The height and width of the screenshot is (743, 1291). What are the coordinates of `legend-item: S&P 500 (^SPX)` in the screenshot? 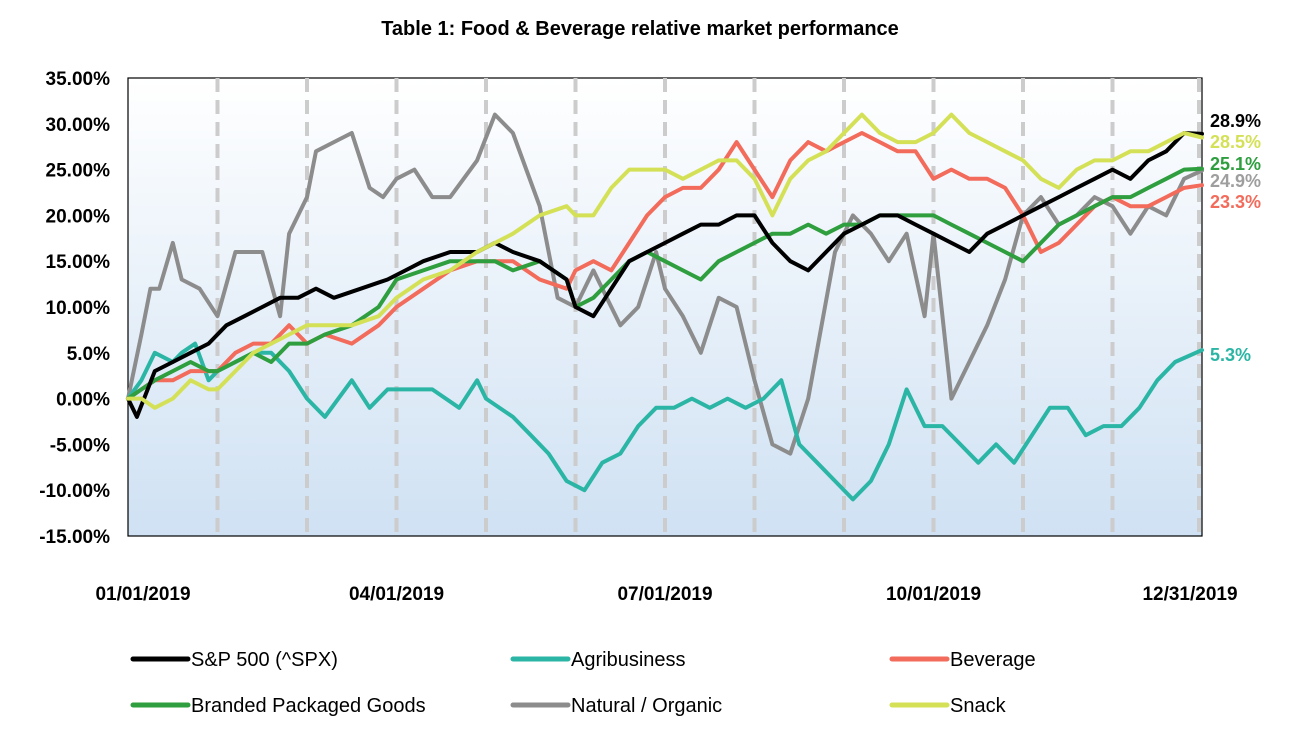 It's located at (234, 660).